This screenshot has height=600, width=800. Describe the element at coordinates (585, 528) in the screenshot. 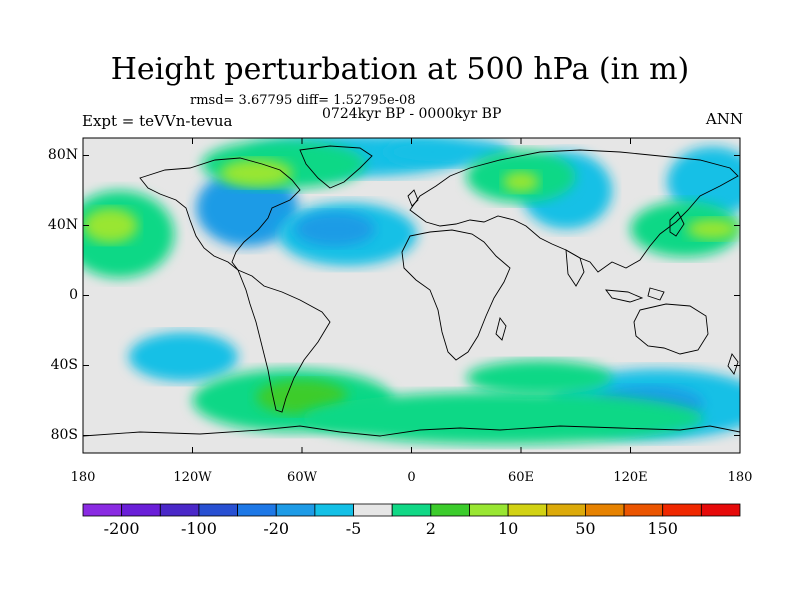

I see `colorbar-label: 50` at that location.